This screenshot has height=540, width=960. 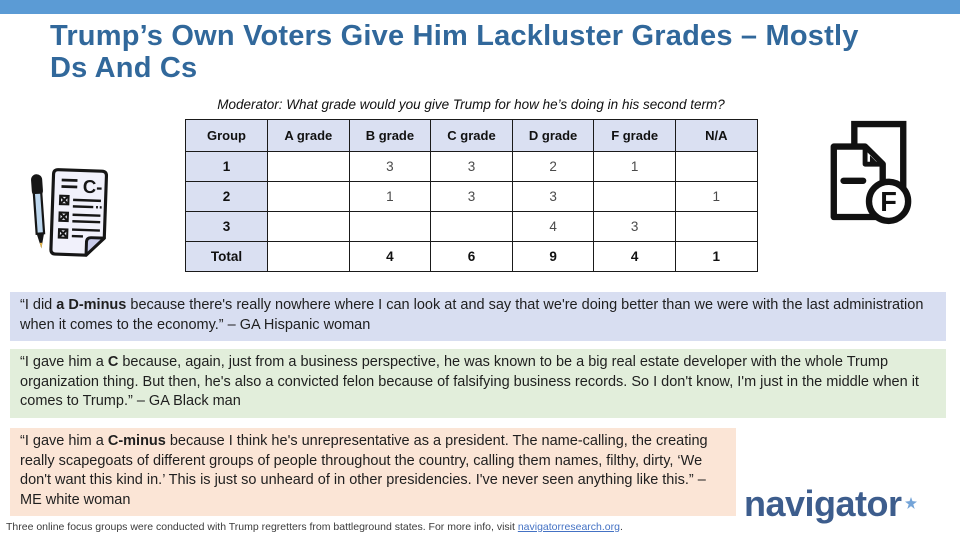 I want to click on table-cell: 6, so click(x=471, y=256).